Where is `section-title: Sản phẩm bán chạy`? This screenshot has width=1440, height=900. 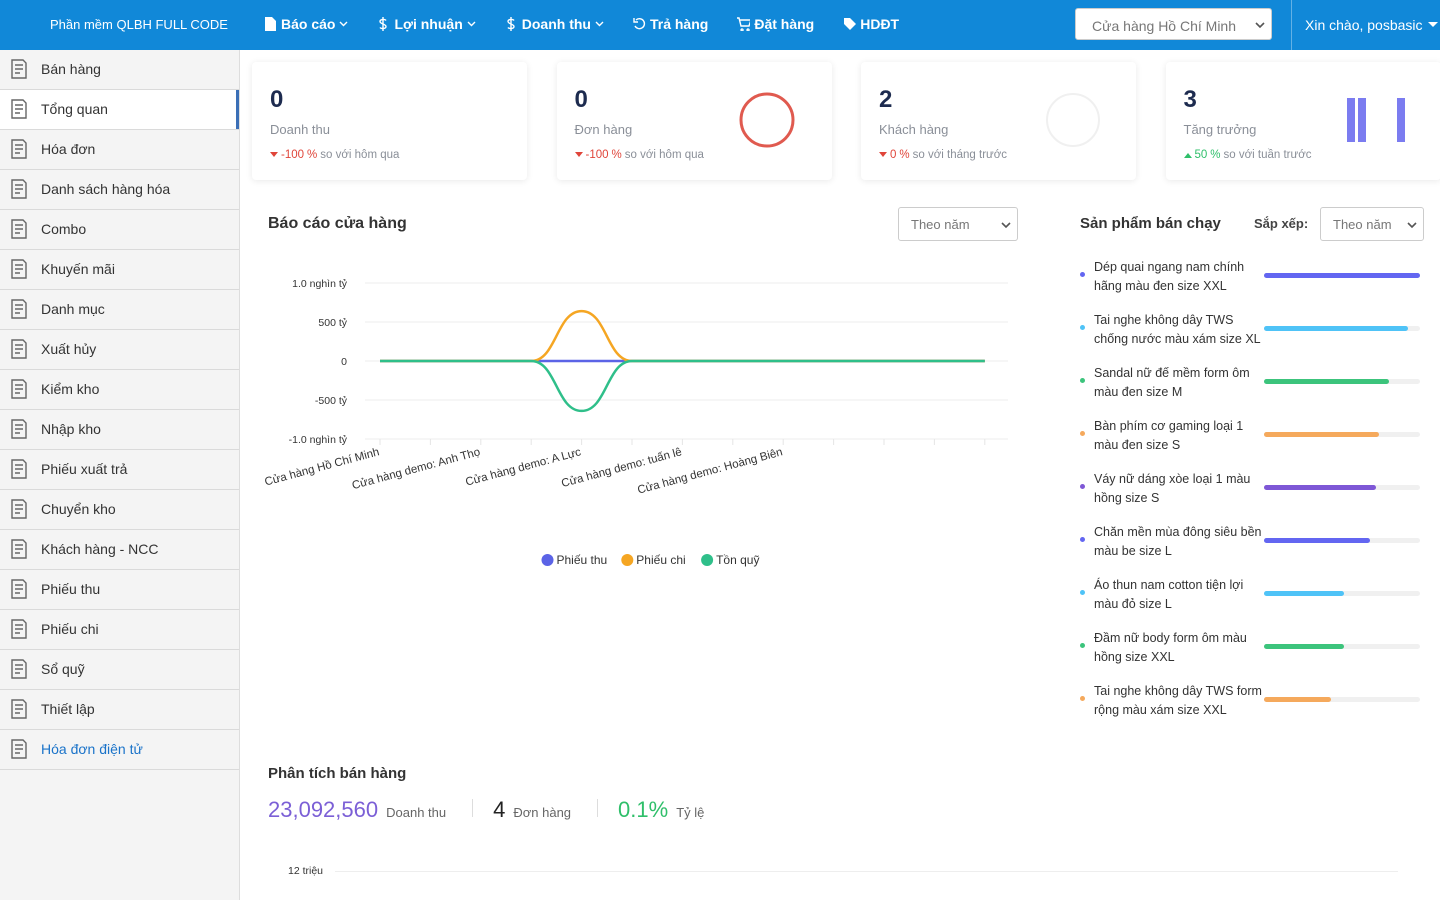 section-title: Sản phẩm bán chạy is located at coordinates (1150, 223).